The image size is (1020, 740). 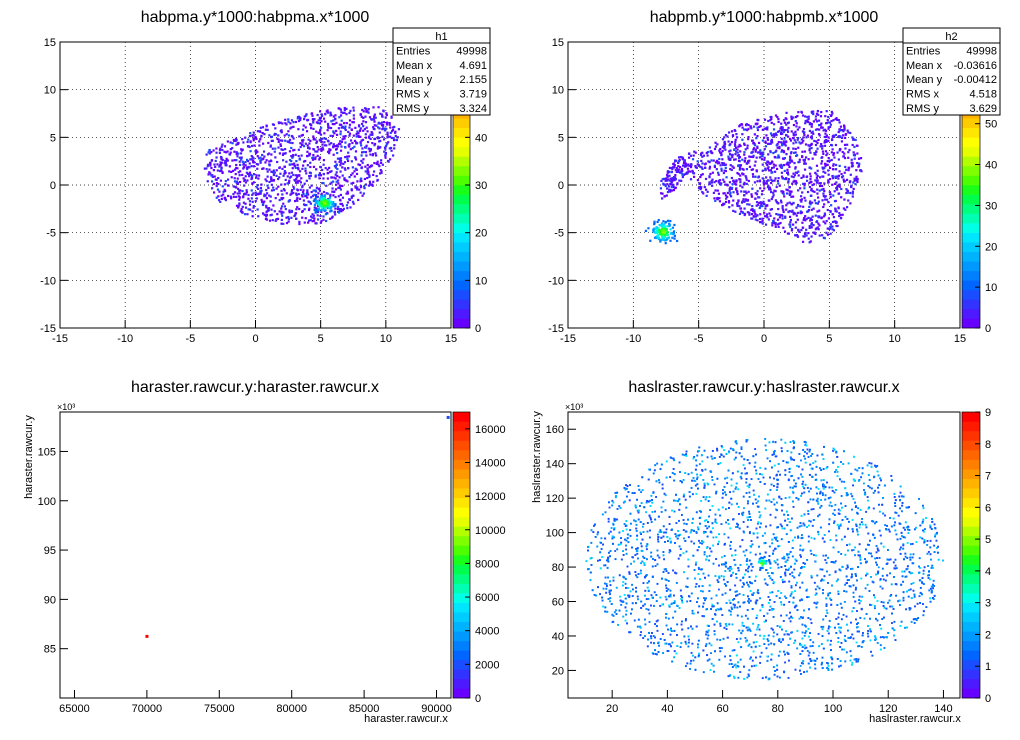 What do you see at coordinates (473, 95) in the screenshot?
I see `stats-value: 3.719` at bounding box center [473, 95].